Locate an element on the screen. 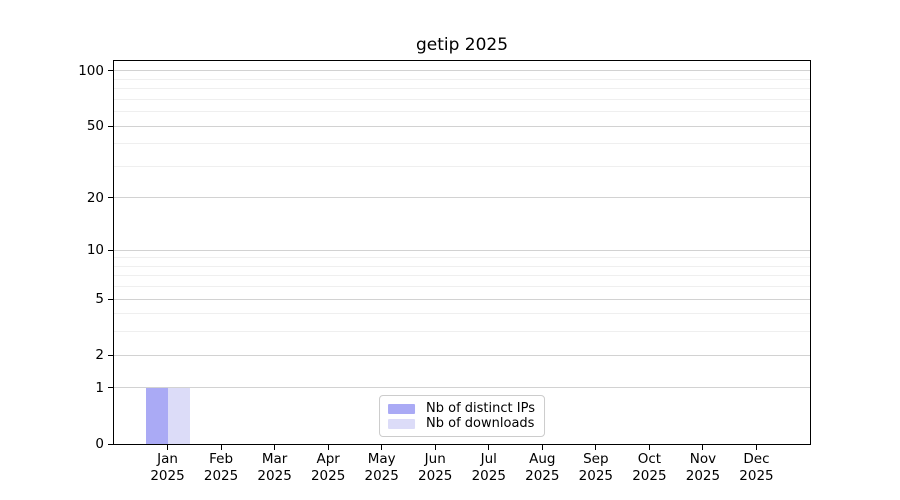 Image resolution: width=900 pixels, height=500 pixels. x-tick-month: Mar is located at coordinates (274, 459).